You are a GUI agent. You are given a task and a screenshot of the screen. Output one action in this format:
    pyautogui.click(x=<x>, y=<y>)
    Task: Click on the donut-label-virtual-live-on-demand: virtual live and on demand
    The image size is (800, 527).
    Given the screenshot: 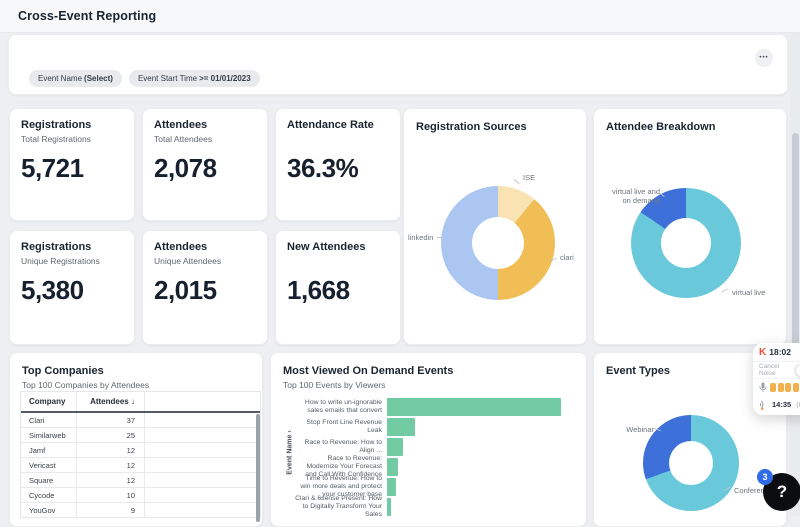 What is the action you would take?
    pyautogui.click(x=636, y=196)
    